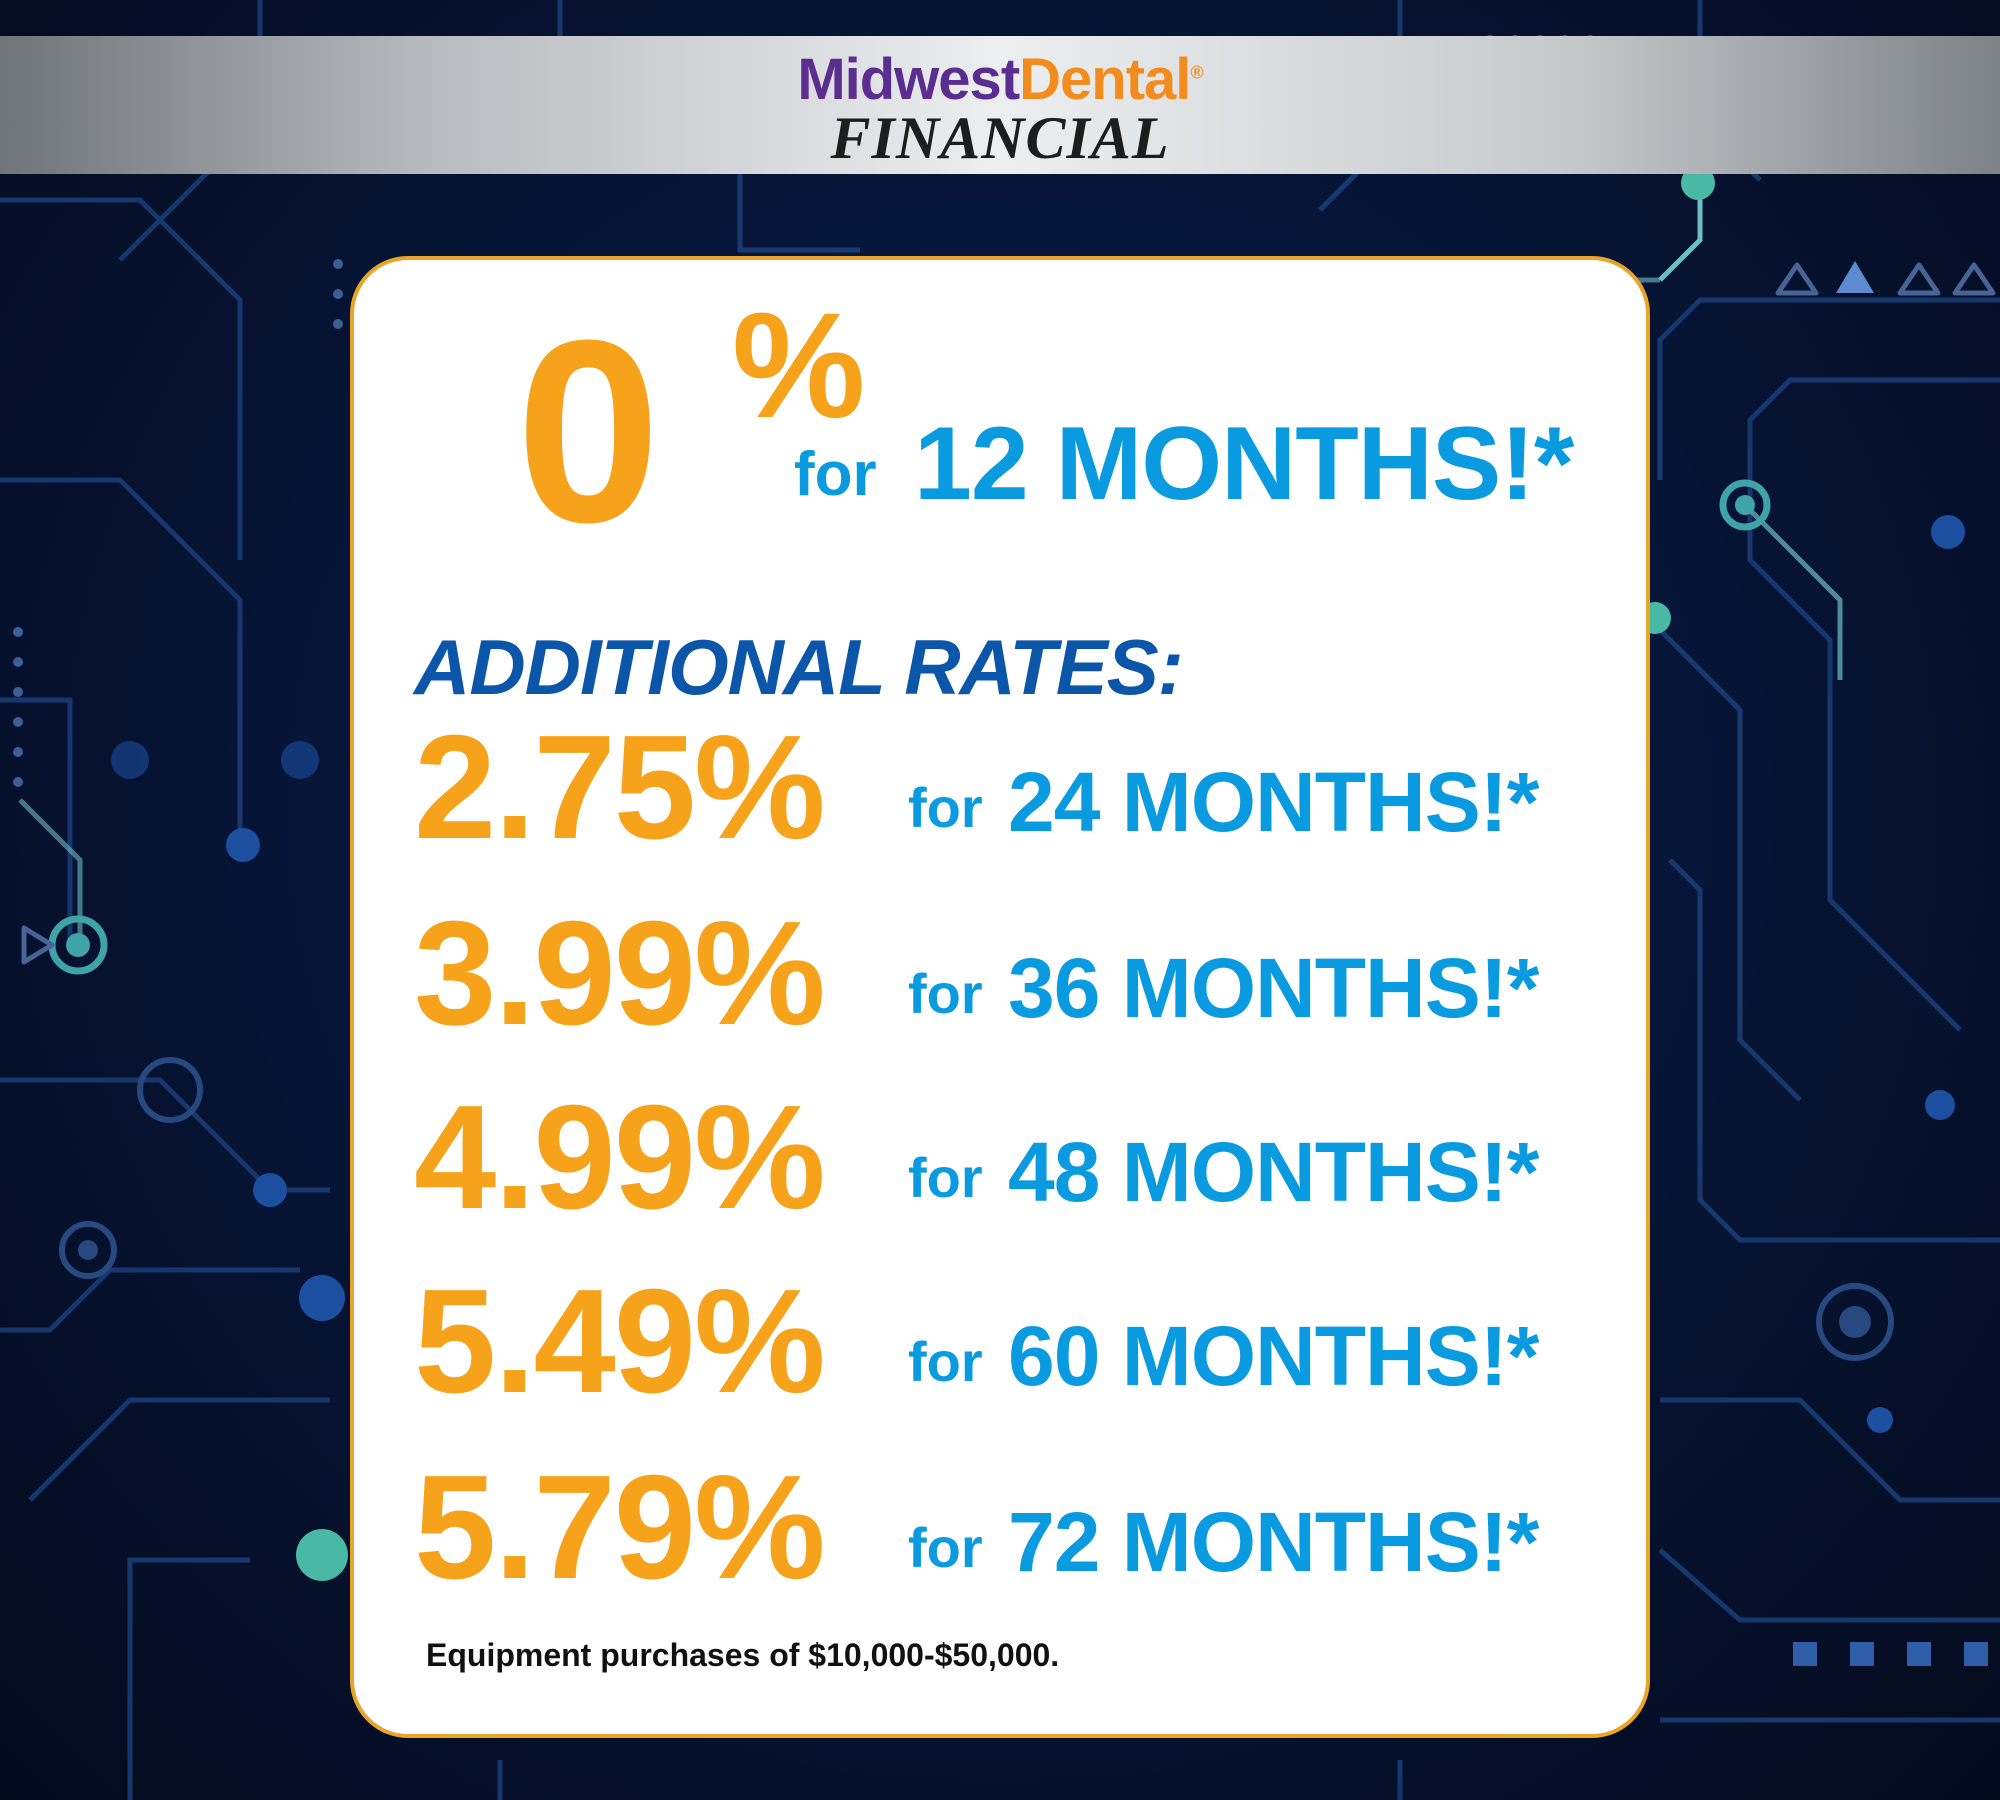 This screenshot has height=1800, width=2000. Describe the element at coordinates (620, 1341) in the screenshot. I see `rate-value: 5.49%` at that location.